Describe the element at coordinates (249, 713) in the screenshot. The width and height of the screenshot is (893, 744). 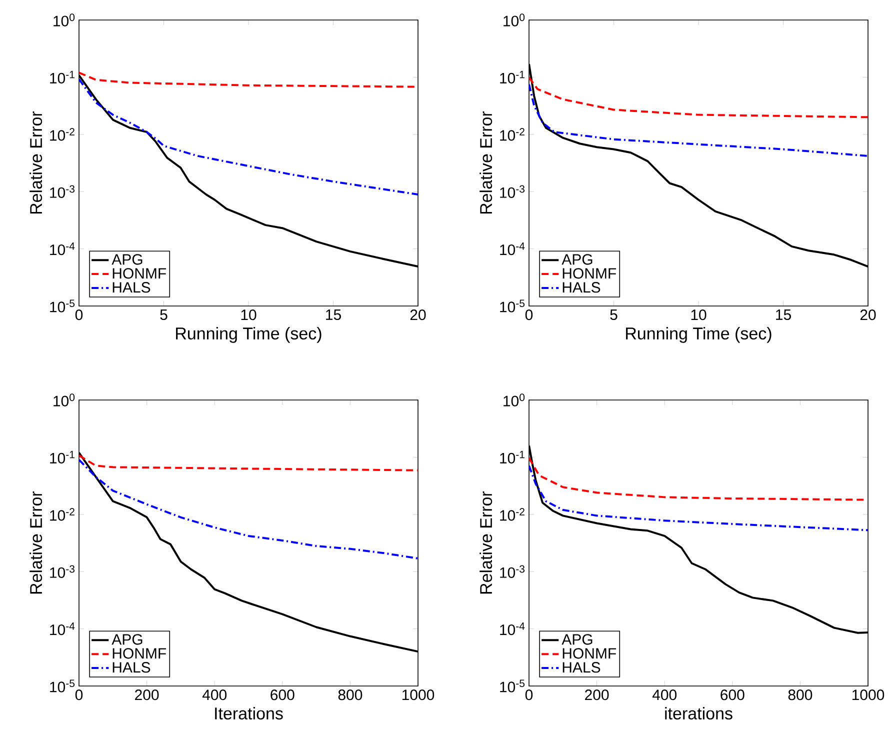
I see `x-axis-title: Iterations` at that location.